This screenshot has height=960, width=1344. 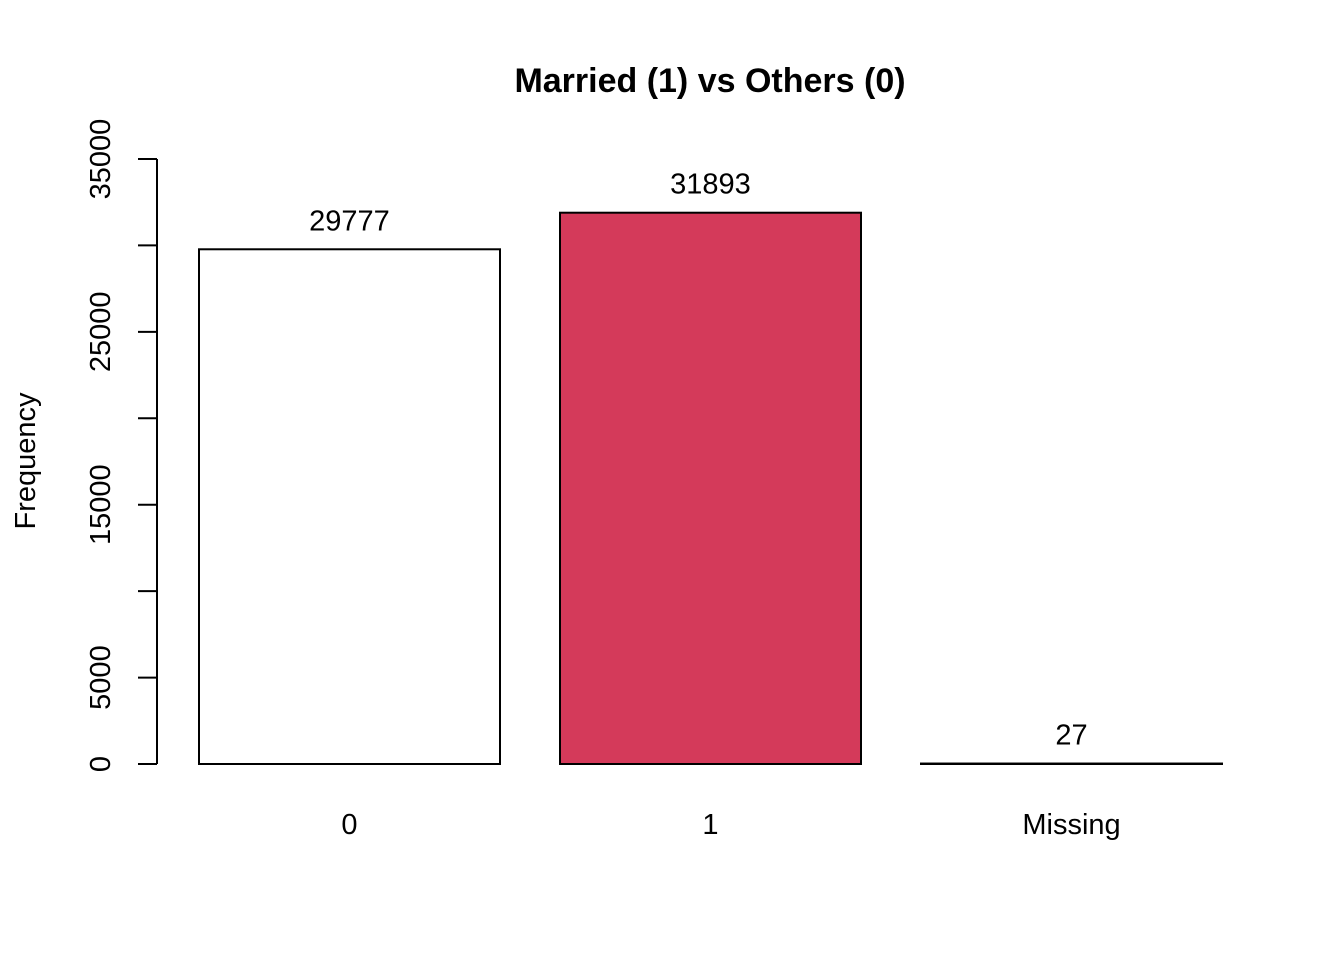 What do you see at coordinates (121, 445) in the screenshot?
I see `y-axis: 0 5000 15000 25000 35000` at bounding box center [121, 445].